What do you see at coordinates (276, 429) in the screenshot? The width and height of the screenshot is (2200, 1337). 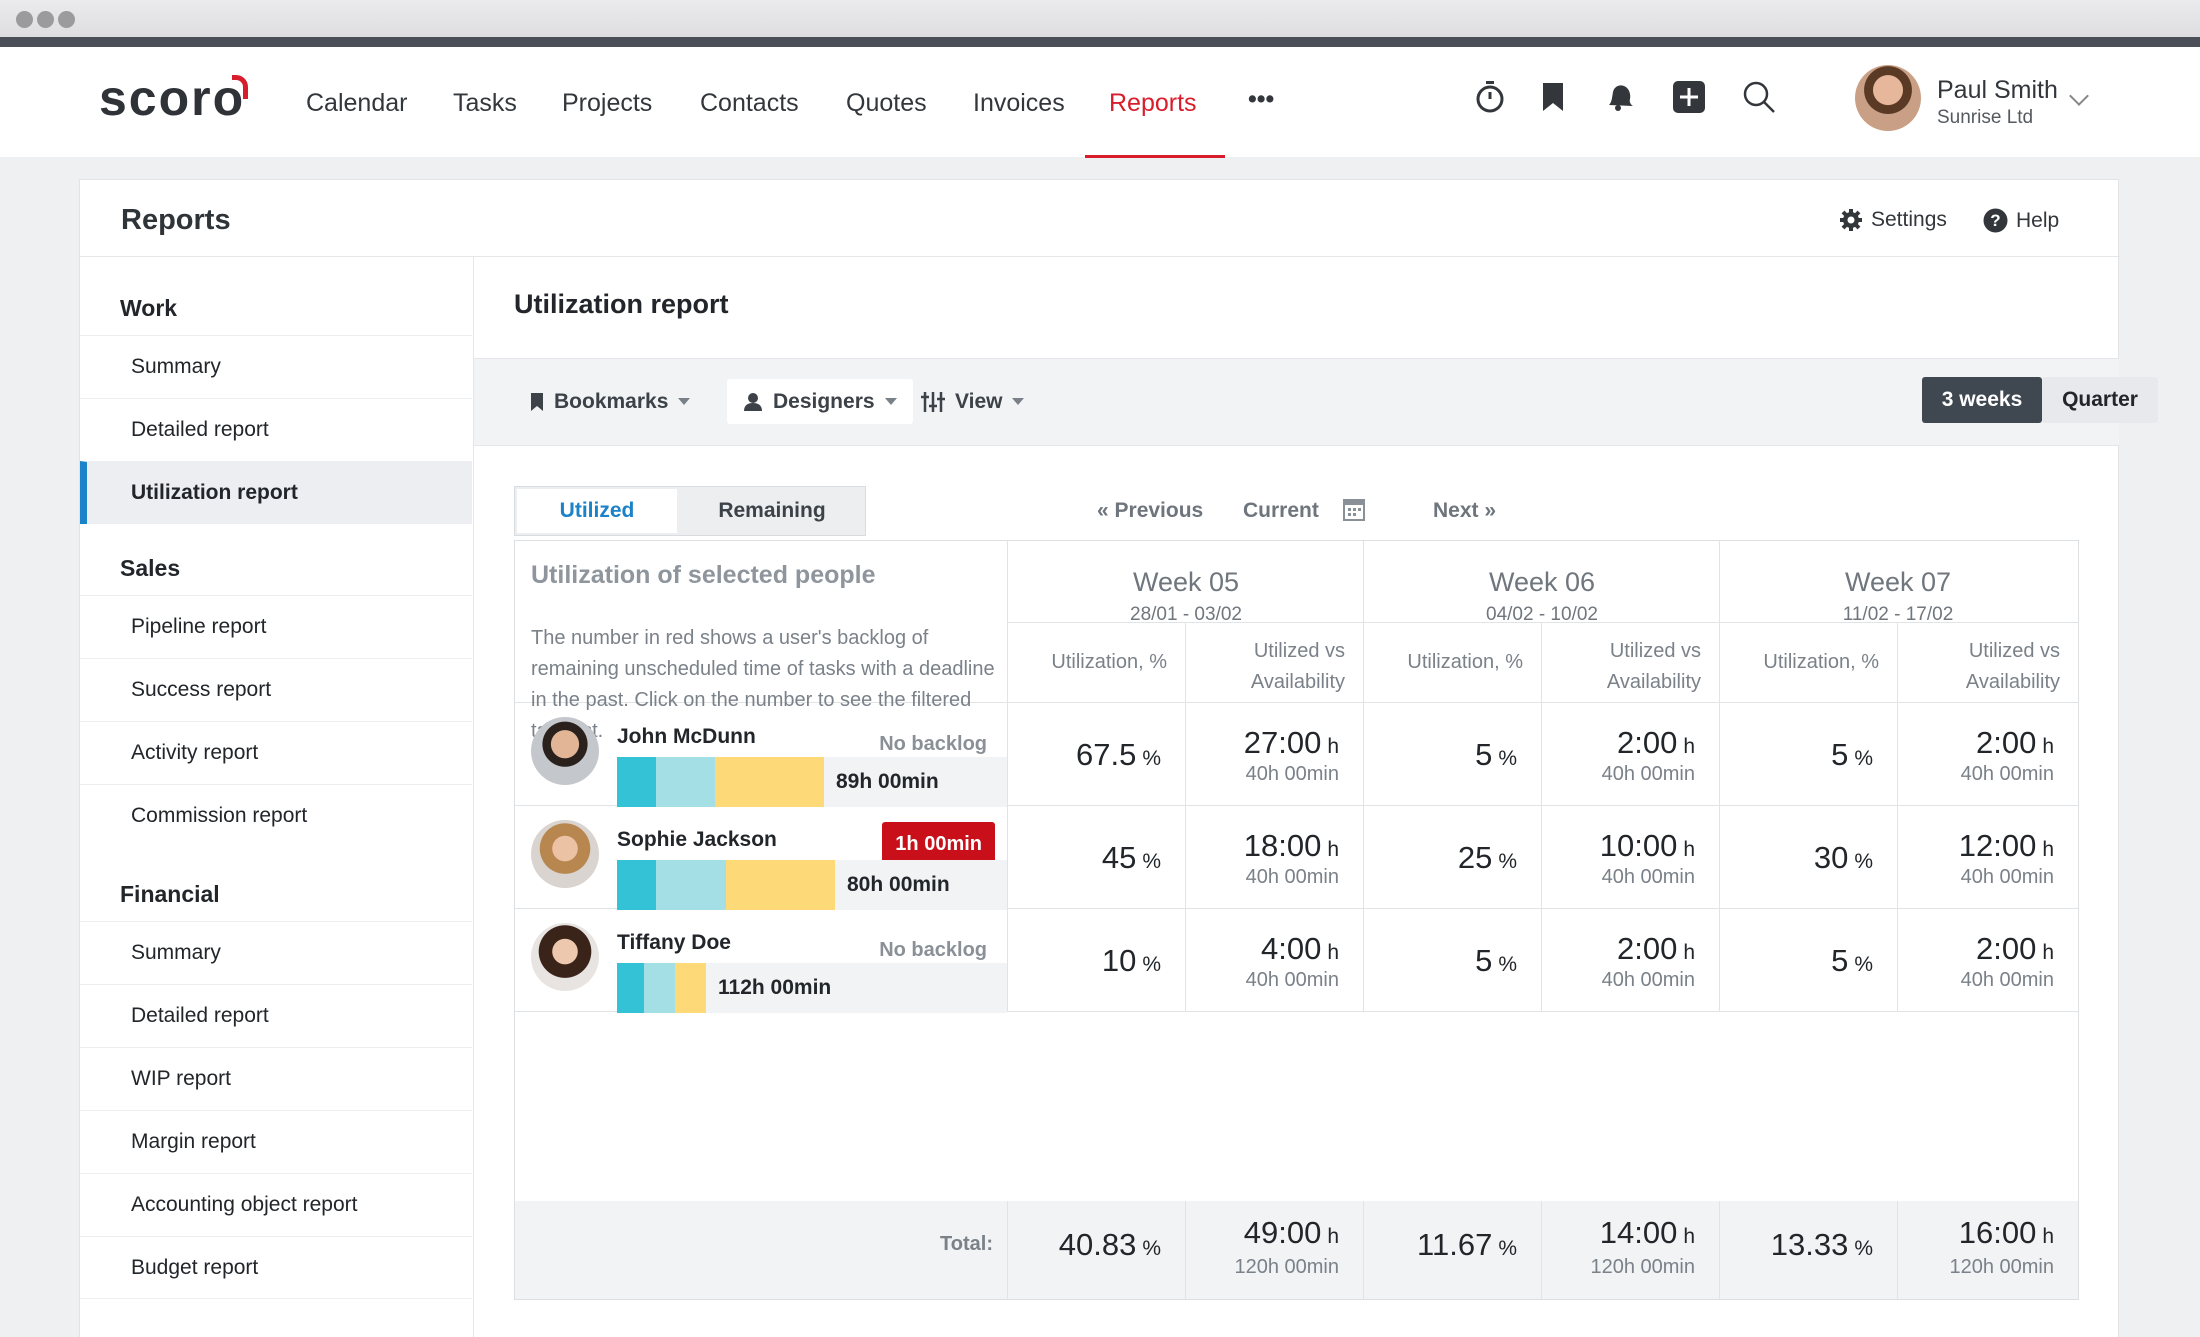 I see `sidebar-item-work-detailed-report: Detailed report` at bounding box center [276, 429].